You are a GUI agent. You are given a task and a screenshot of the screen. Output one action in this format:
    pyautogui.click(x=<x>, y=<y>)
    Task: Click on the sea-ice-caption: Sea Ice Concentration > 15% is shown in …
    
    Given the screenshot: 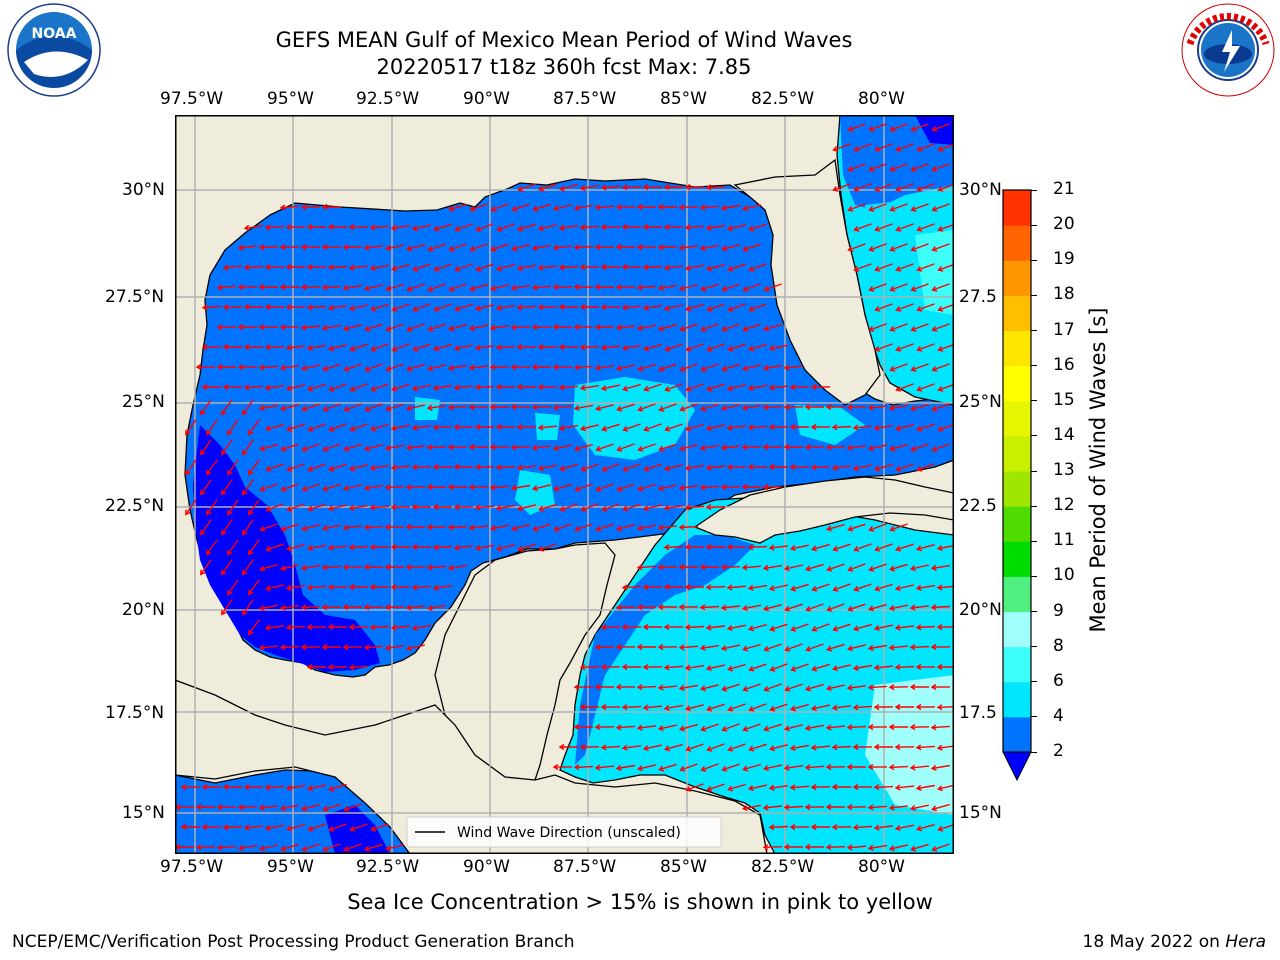 What is the action you would take?
    pyautogui.click(x=640, y=902)
    